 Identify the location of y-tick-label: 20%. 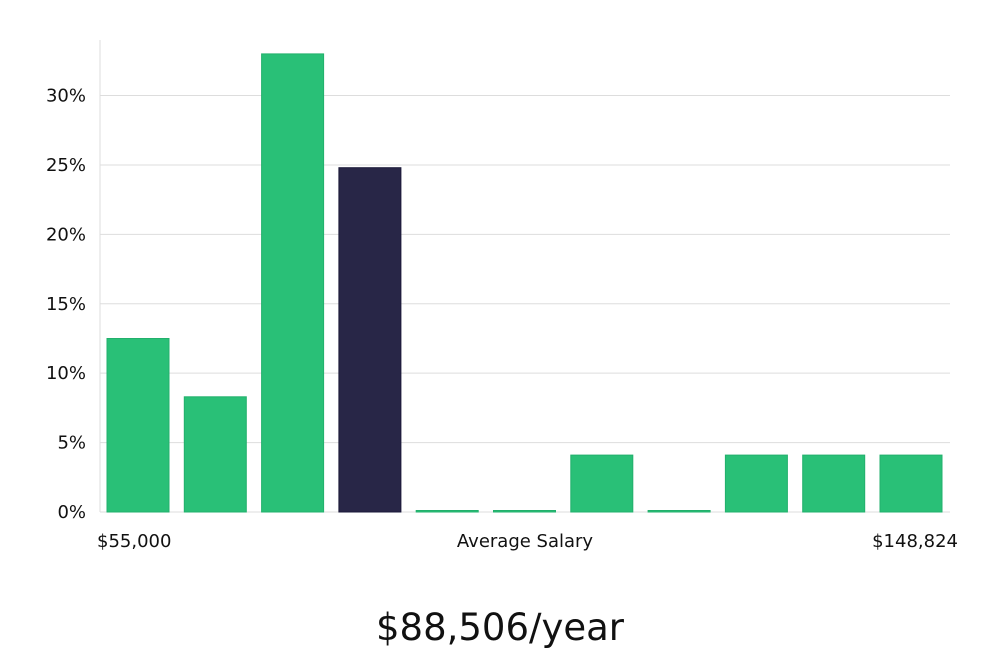
(66, 234).